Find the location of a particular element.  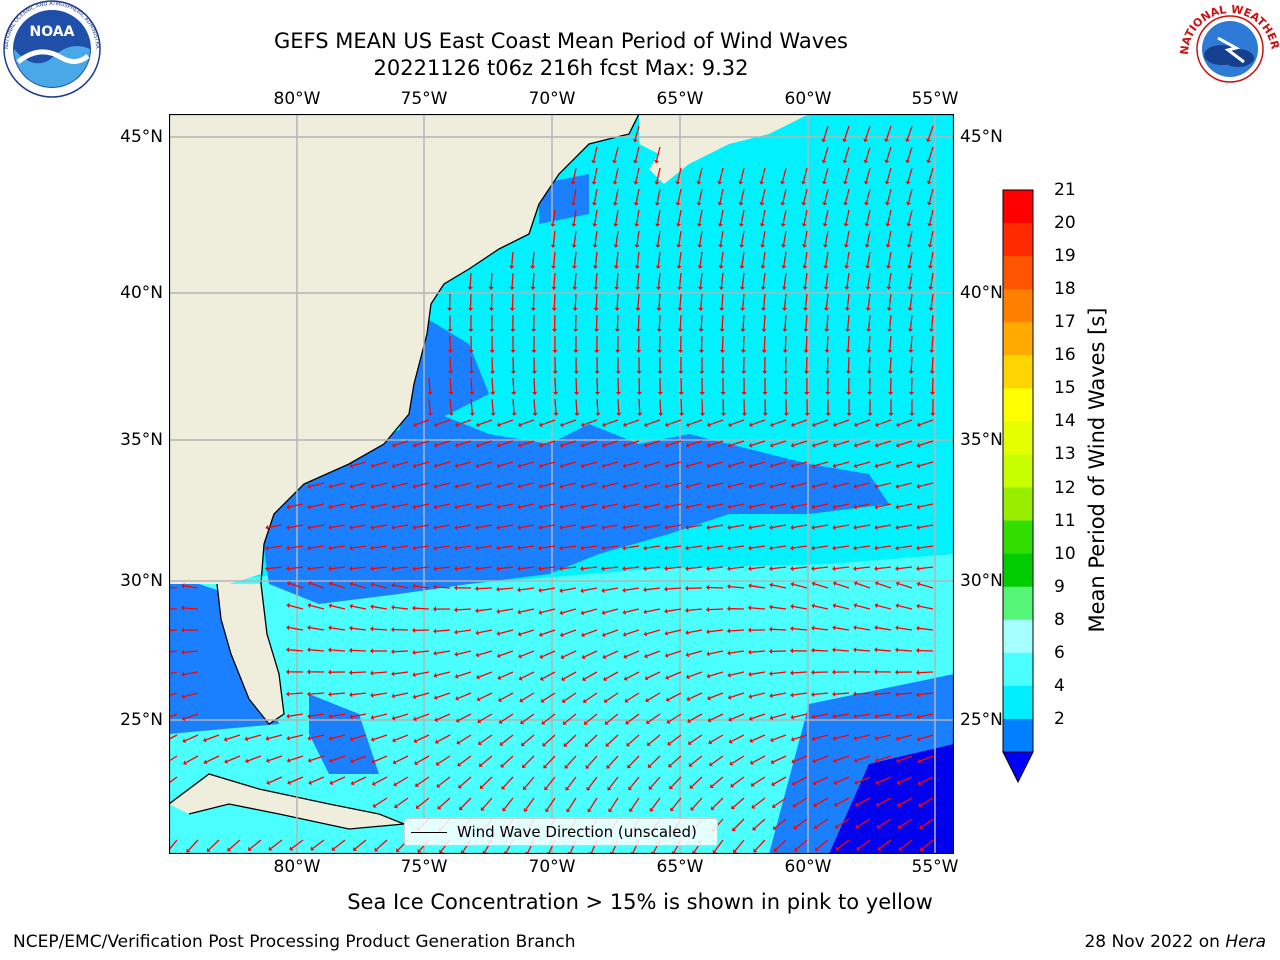

ocean-dark-bahamas is located at coordinates (344, 734).